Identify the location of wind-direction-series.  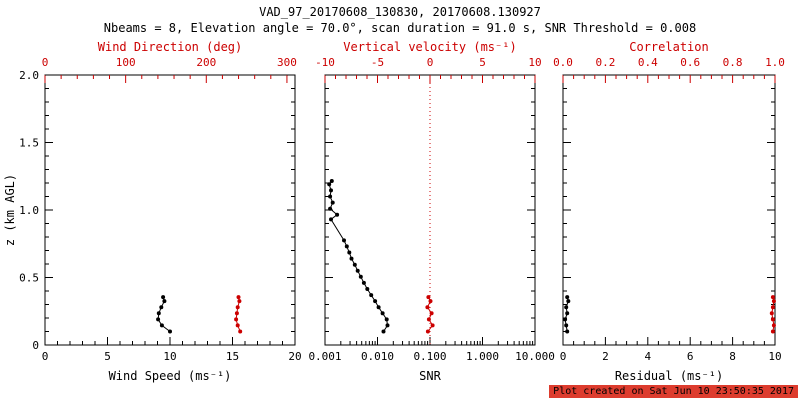
(238, 314).